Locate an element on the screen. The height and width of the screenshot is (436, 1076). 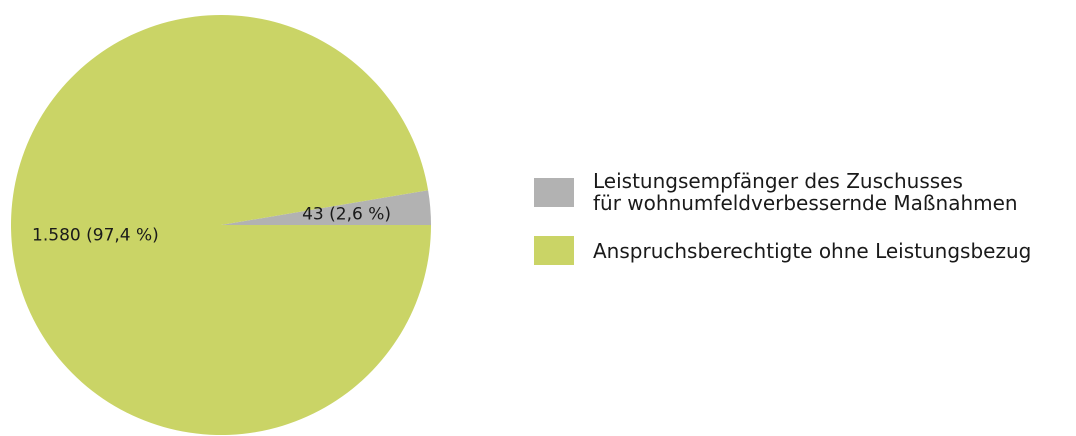
pie-slice is located at coordinates (326, 207).